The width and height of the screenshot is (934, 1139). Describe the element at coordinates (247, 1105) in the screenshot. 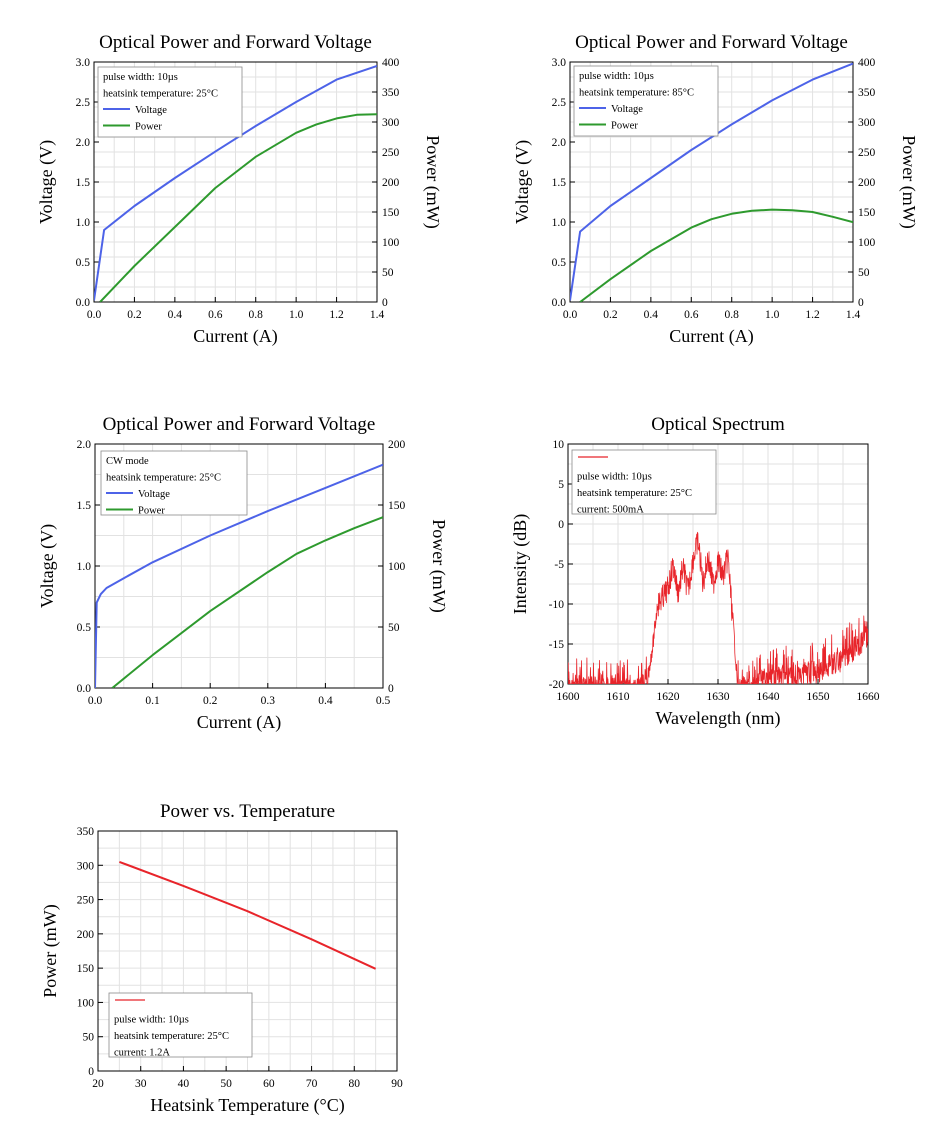

I see `x-axis-label: Heatsink Temperature (°C)` at that location.